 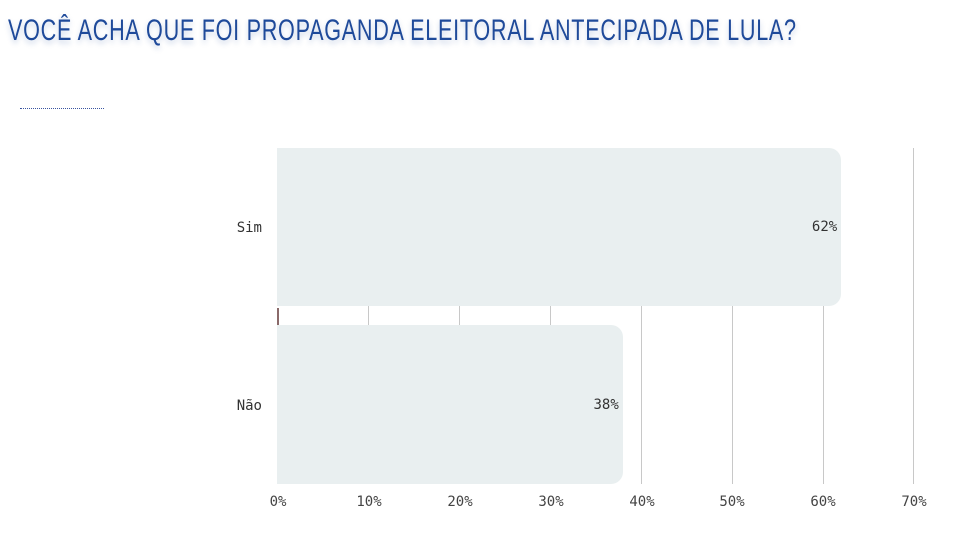 I want to click on x-tick-label: 10%, so click(x=369, y=502).